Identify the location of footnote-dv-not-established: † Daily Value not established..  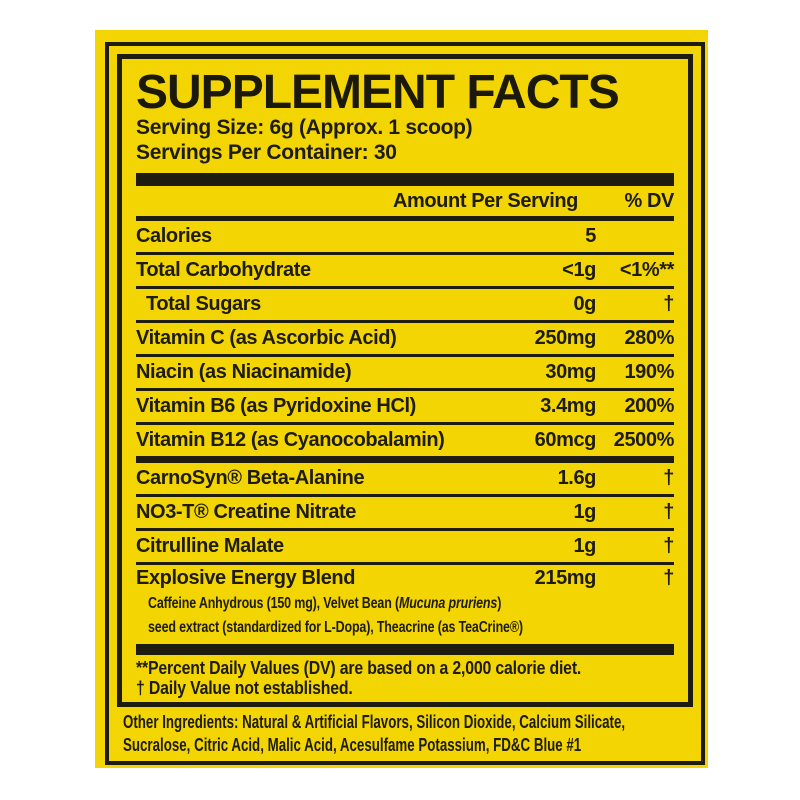
(244, 688).